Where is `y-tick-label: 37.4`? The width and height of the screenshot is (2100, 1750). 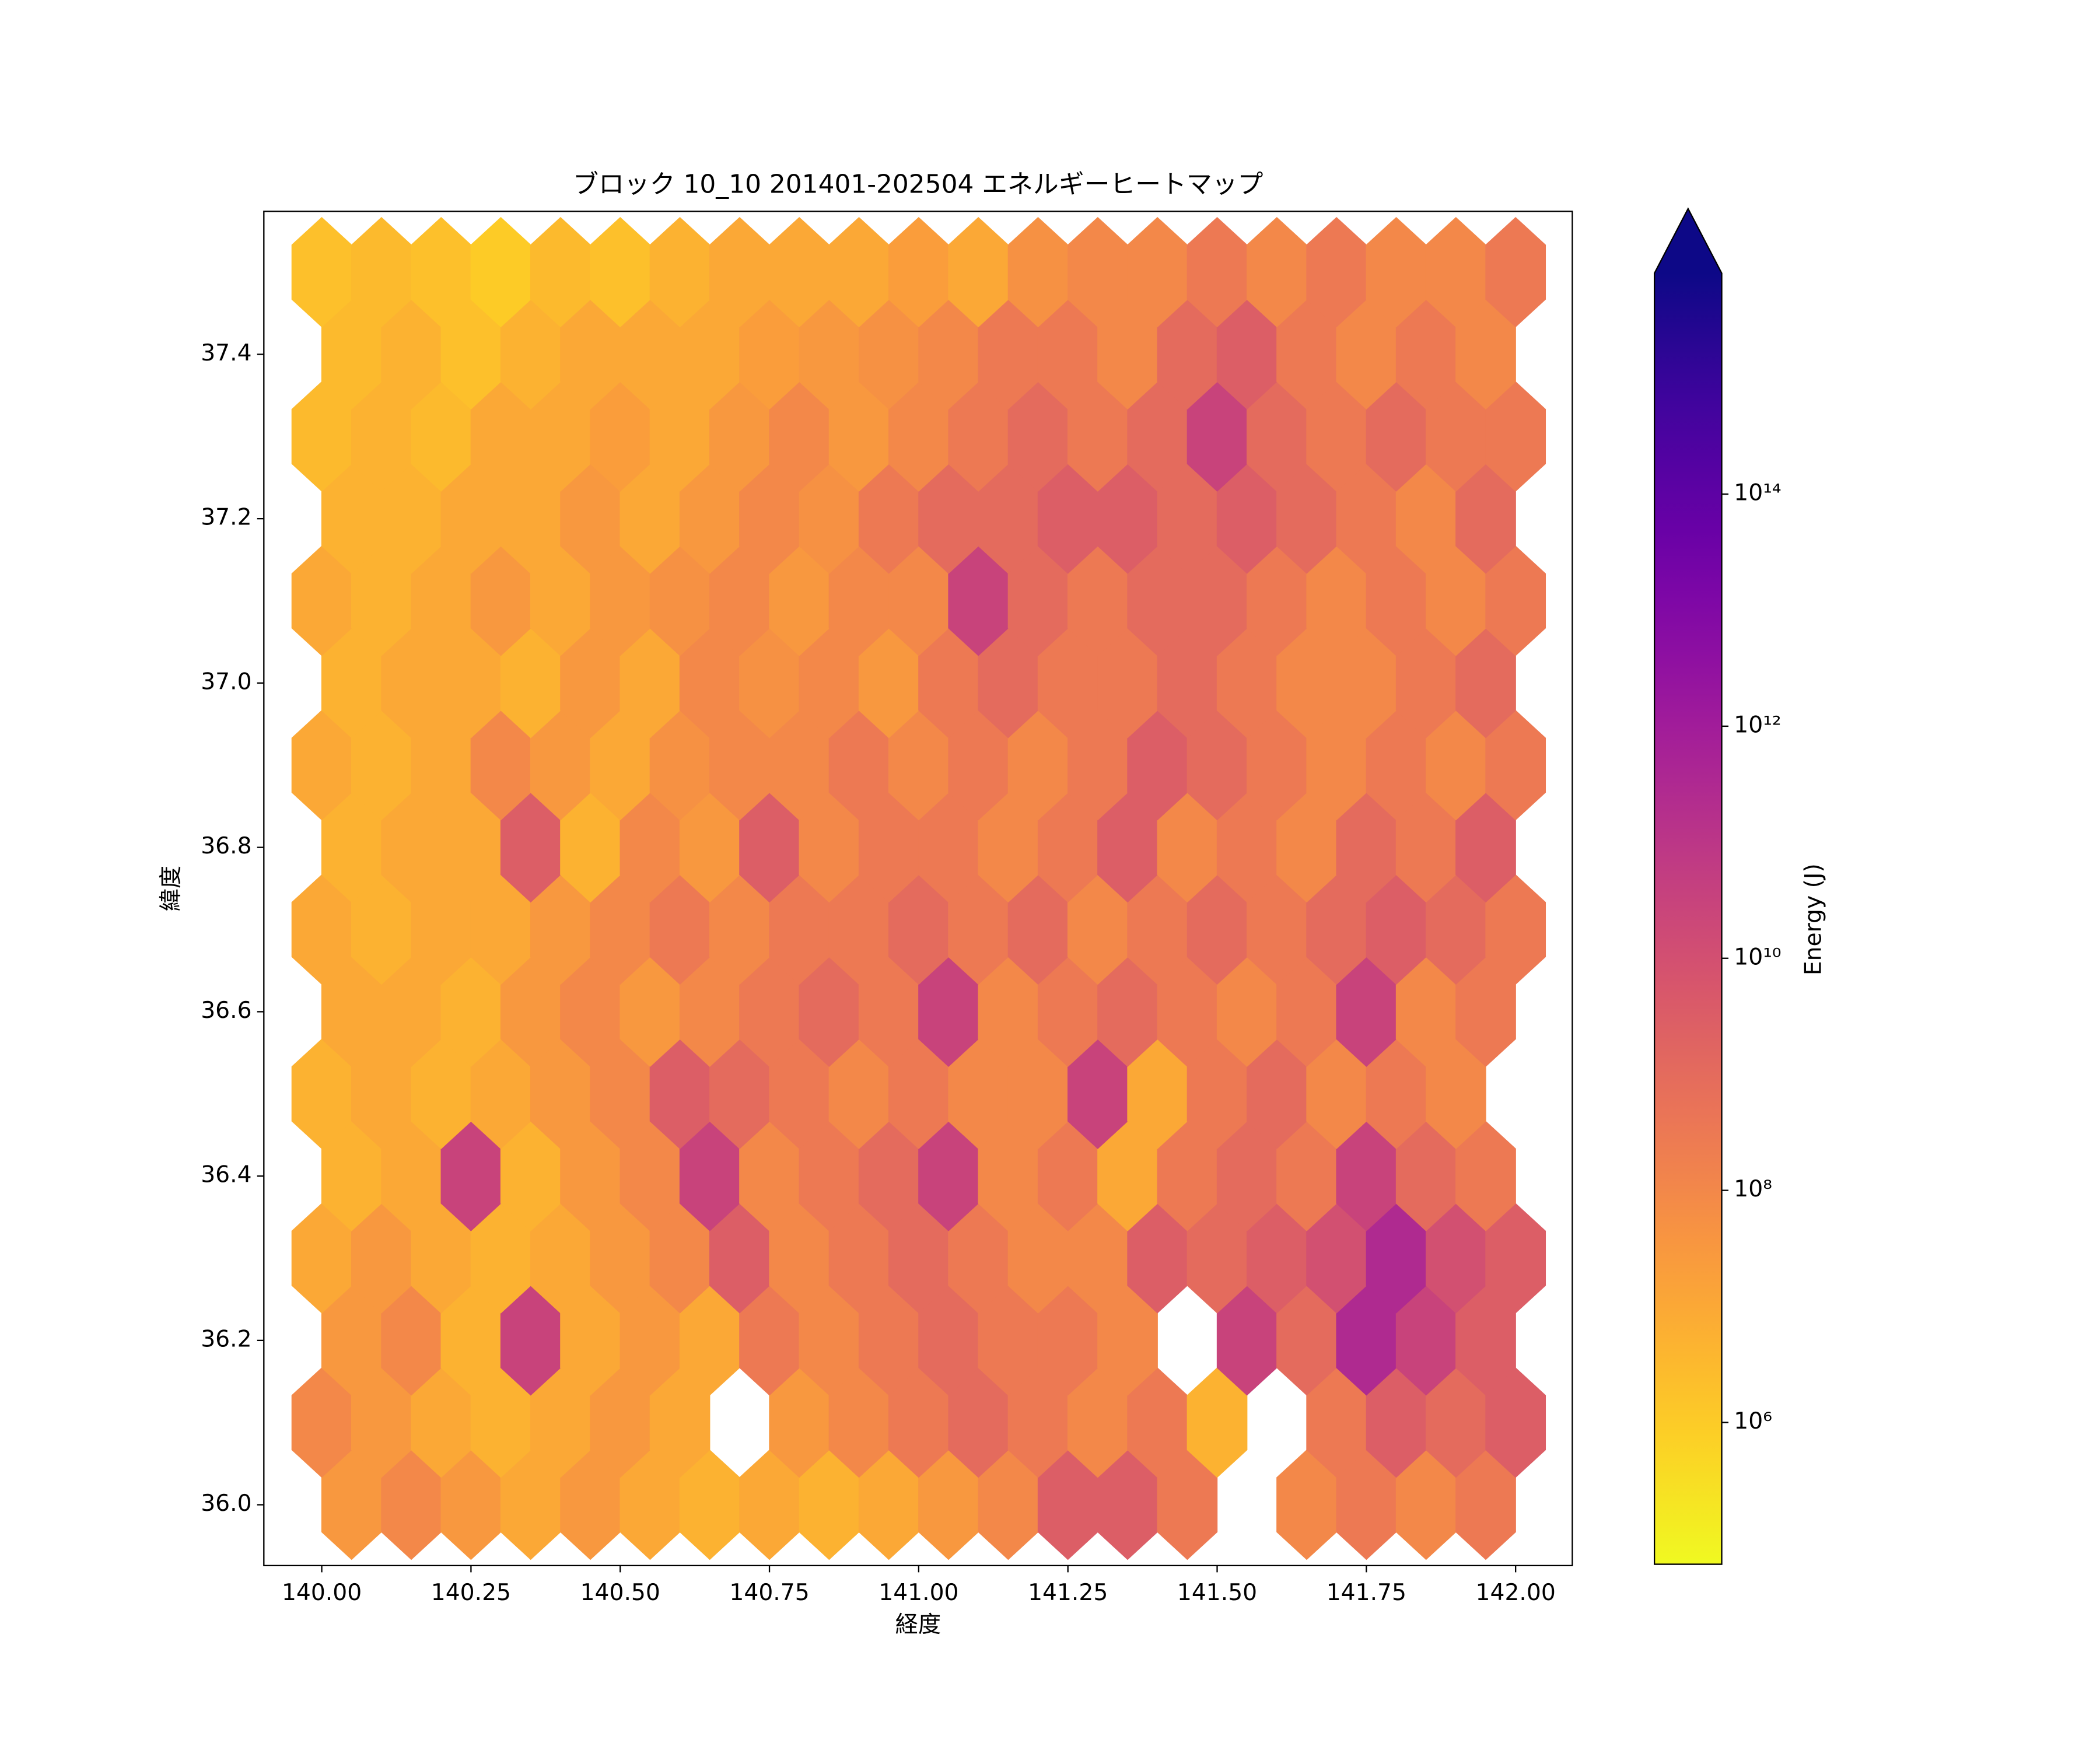
y-tick-label: 37.4 is located at coordinates (226, 353).